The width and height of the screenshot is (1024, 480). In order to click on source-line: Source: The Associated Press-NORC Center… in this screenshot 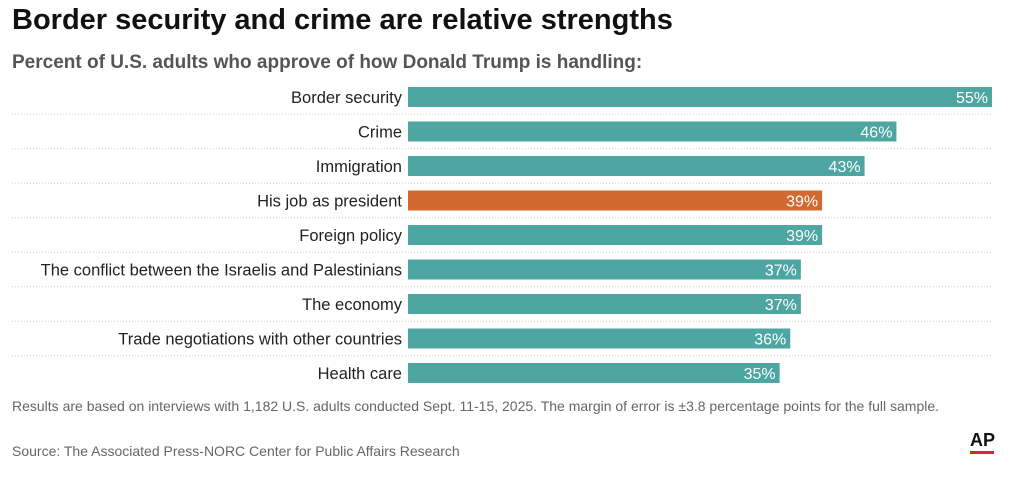, I will do `click(236, 451)`.